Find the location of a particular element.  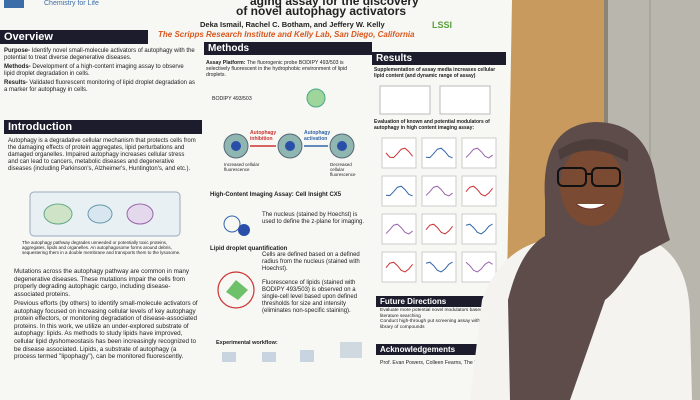

diagram-label: Autophagy inhibition is located at coordinates (263, 136).